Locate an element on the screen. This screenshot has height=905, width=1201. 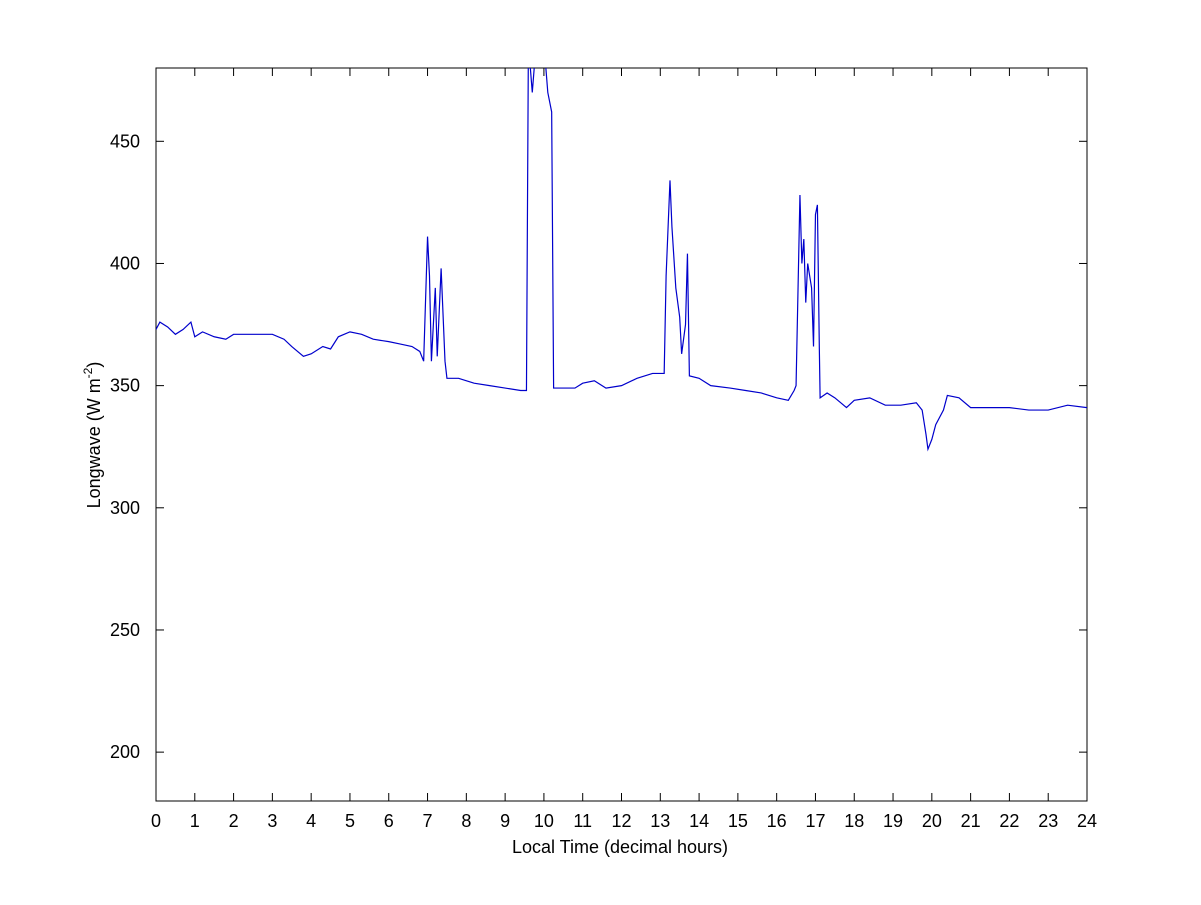
x-tick-label: 23 is located at coordinates (1048, 821).